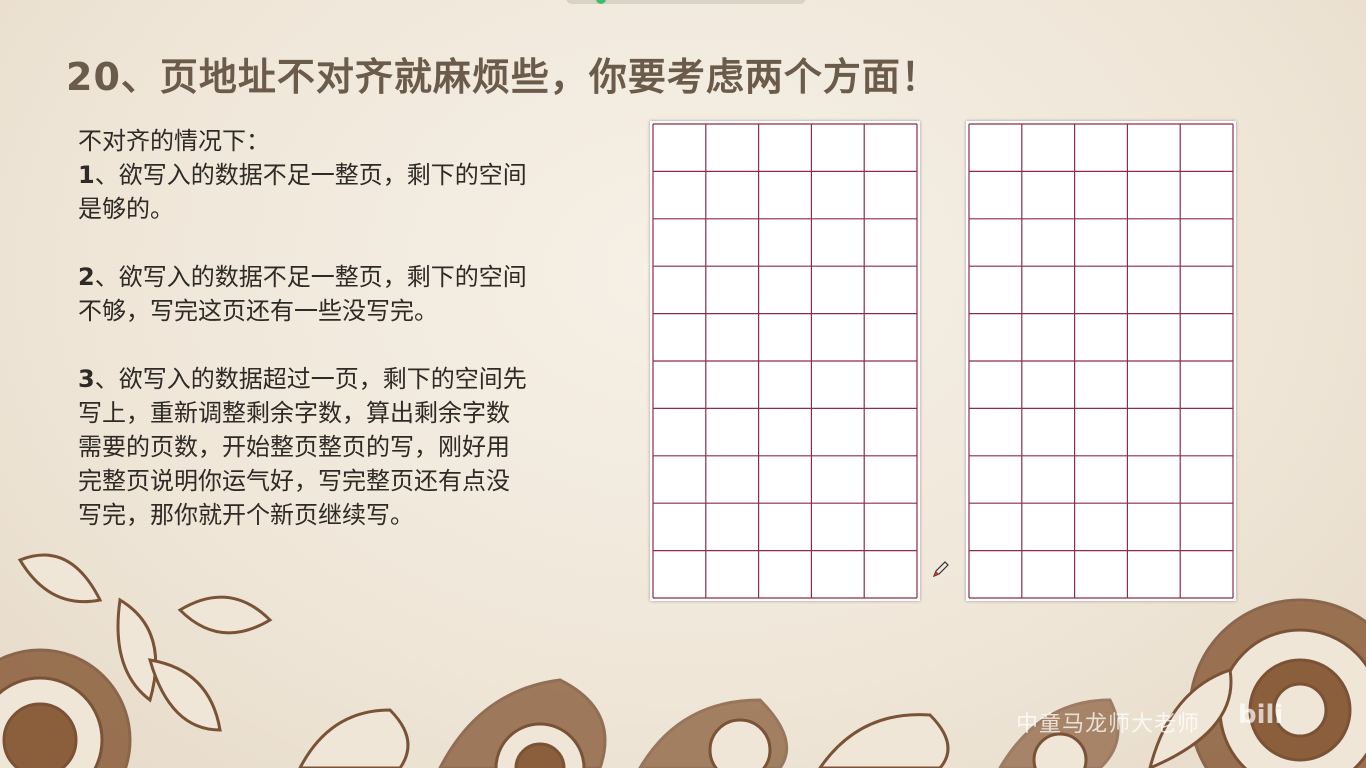  What do you see at coordinates (86, 277) in the screenshot?
I see `point-2-number: 2` at bounding box center [86, 277].